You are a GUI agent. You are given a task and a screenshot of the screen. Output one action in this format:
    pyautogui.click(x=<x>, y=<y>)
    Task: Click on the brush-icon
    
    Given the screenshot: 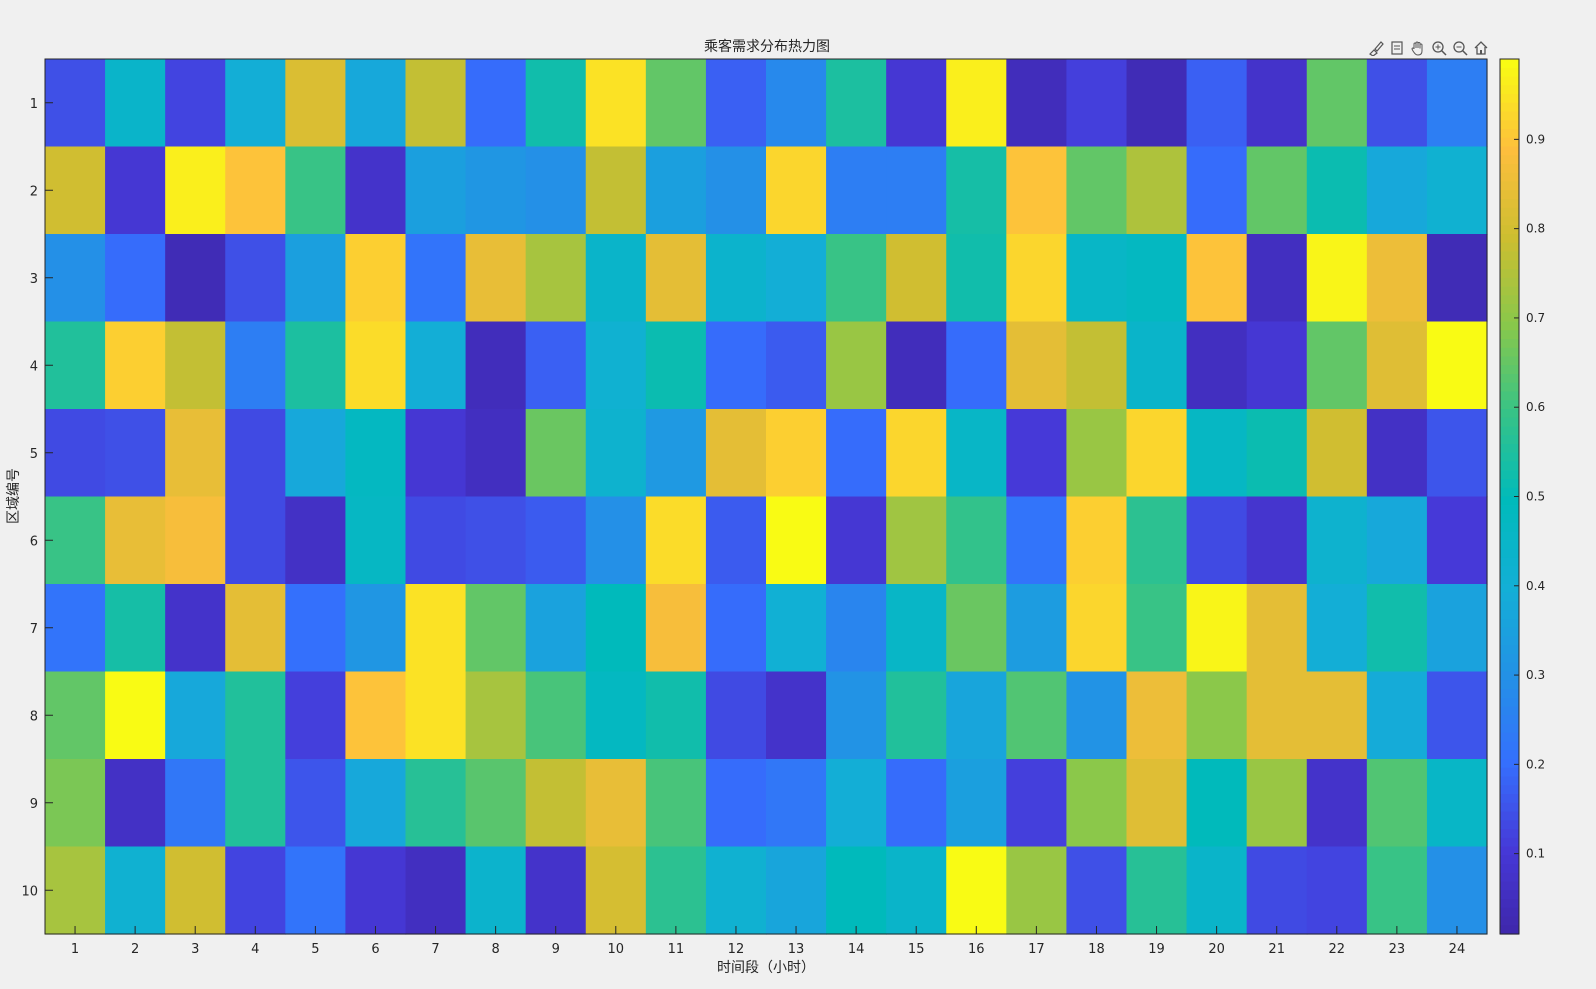 What is the action you would take?
    pyautogui.click(x=1375, y=48)
    